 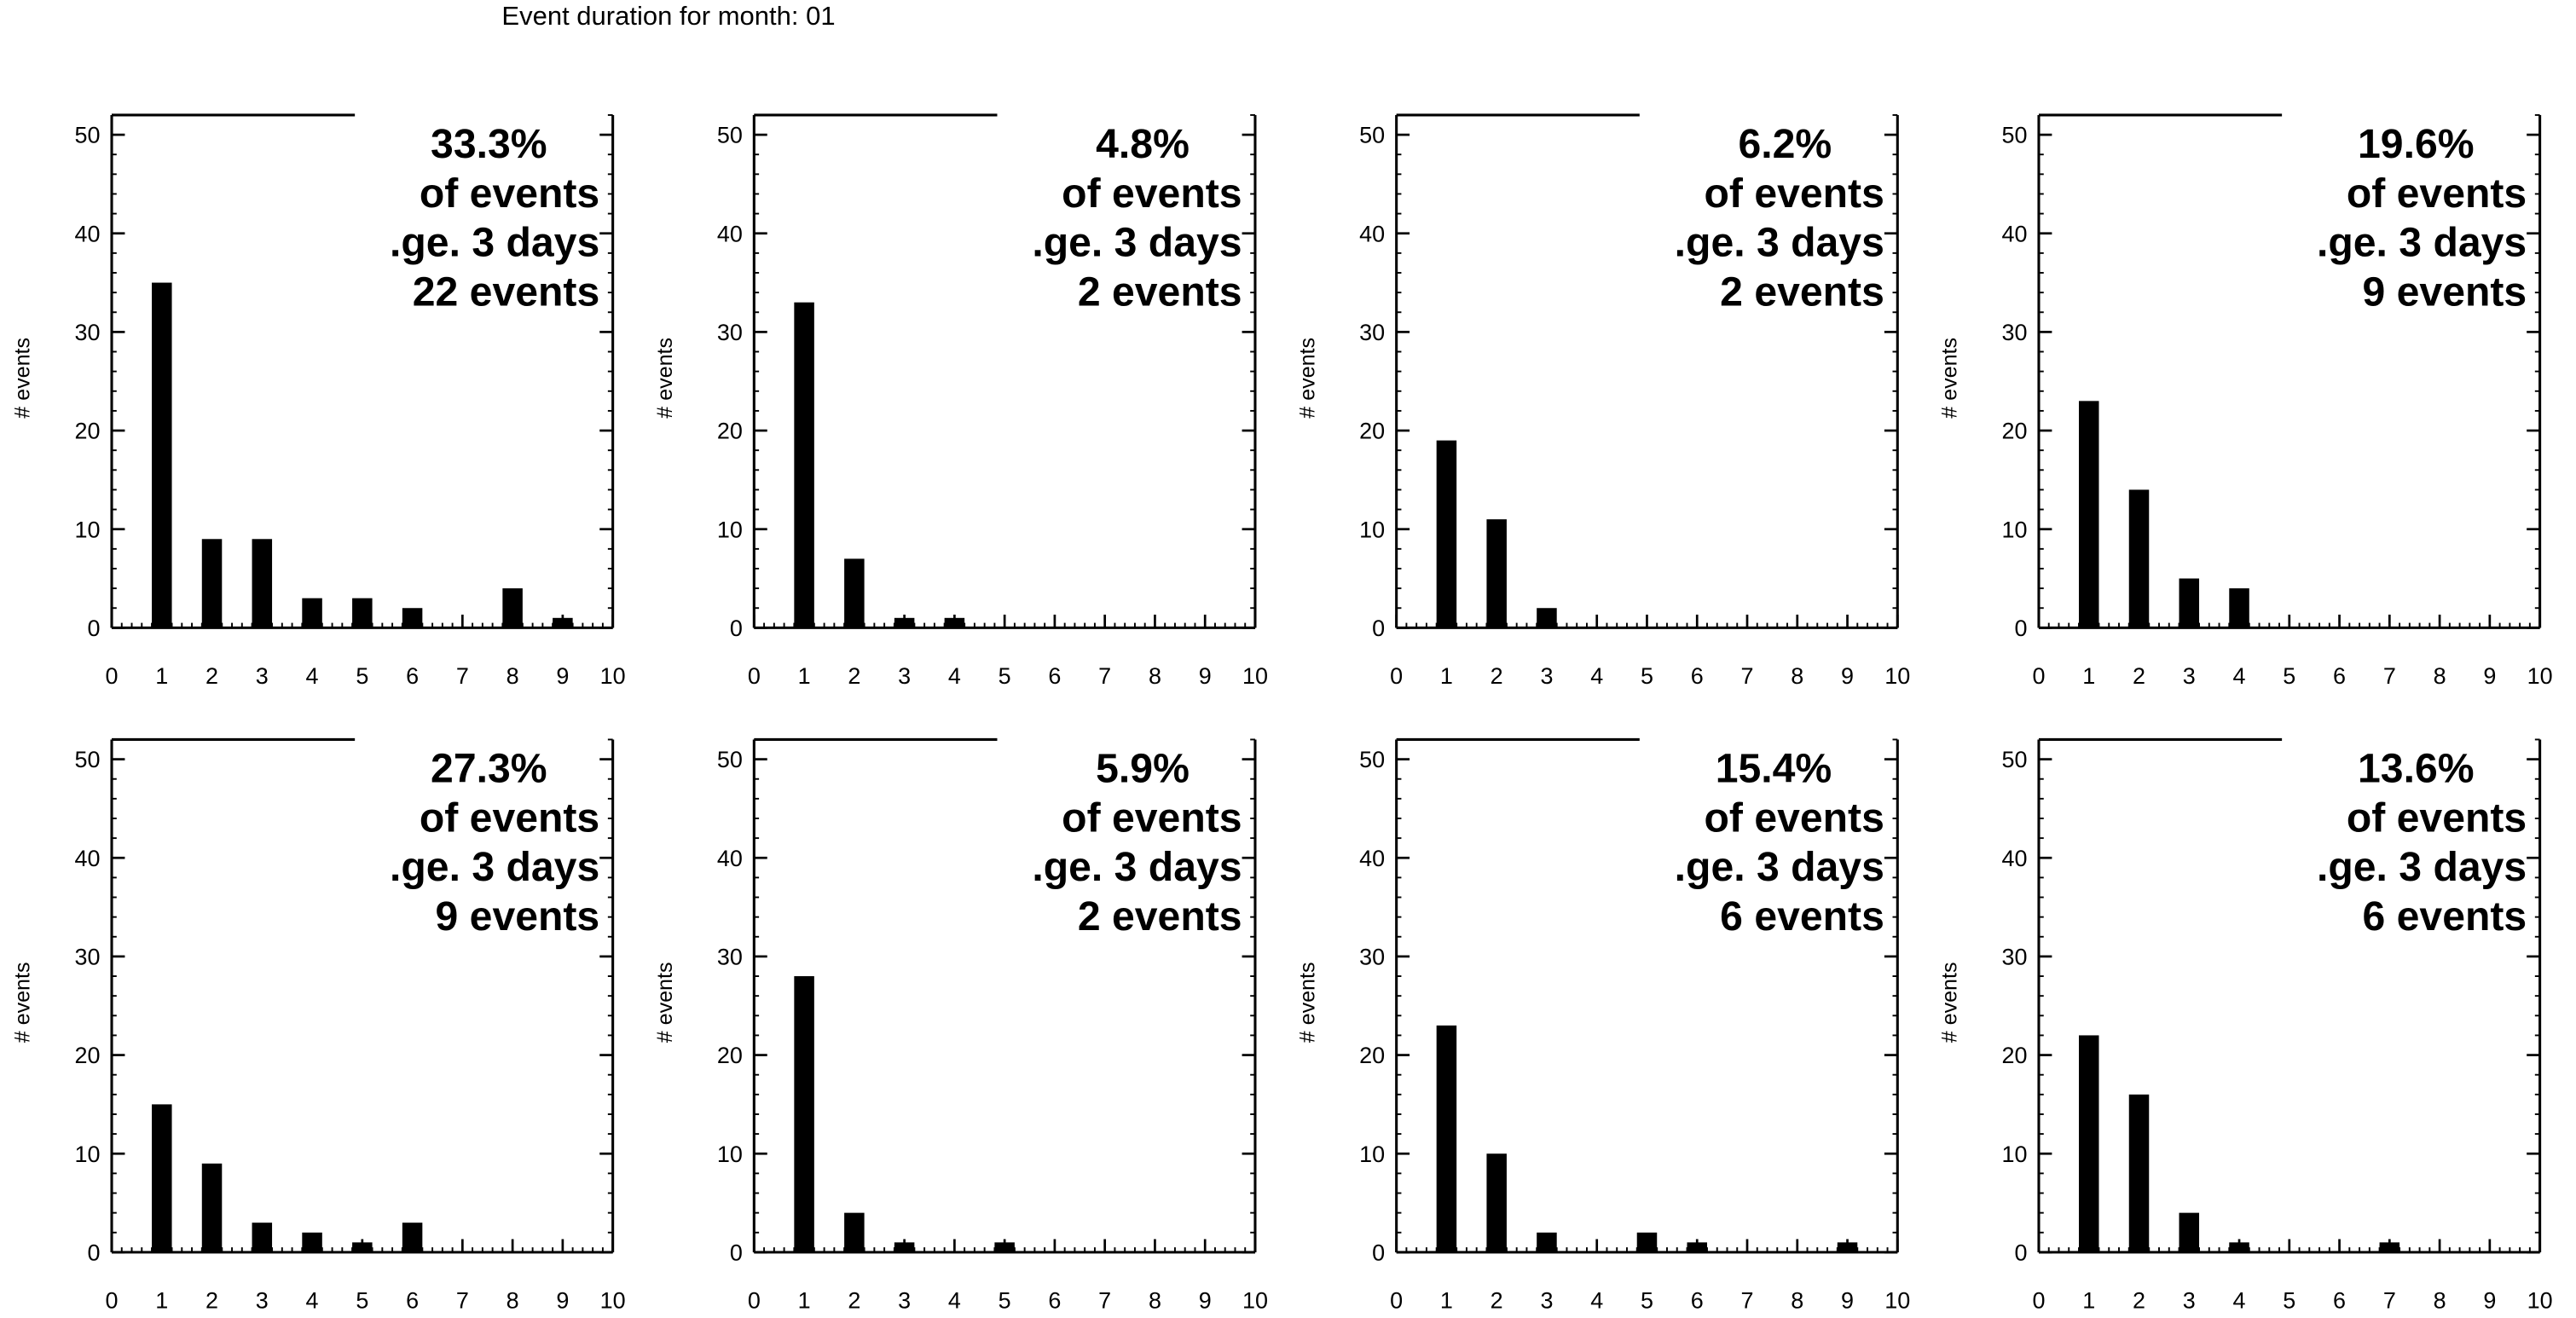 I want to click on annotation-line: 6.2%, so click(x=1785, y=144).